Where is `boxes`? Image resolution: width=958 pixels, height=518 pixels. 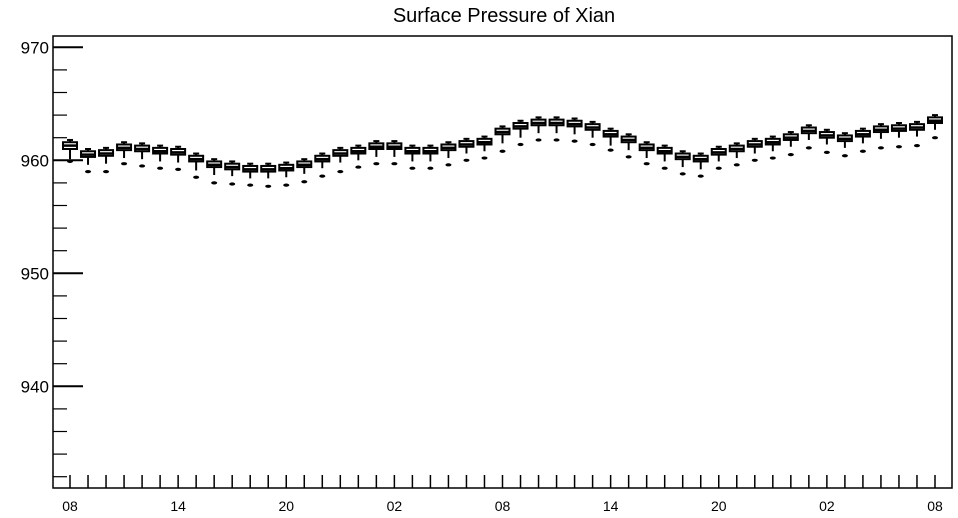
boxes is located at coordinates (502, 151).